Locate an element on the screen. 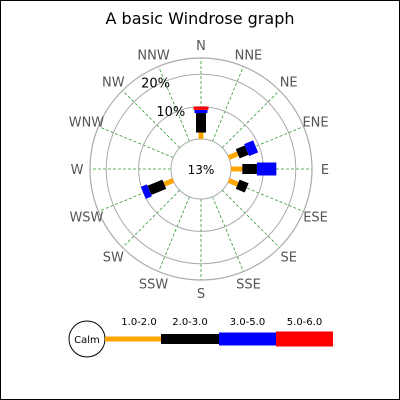  spoke-se is located at coordinates (250, 218).